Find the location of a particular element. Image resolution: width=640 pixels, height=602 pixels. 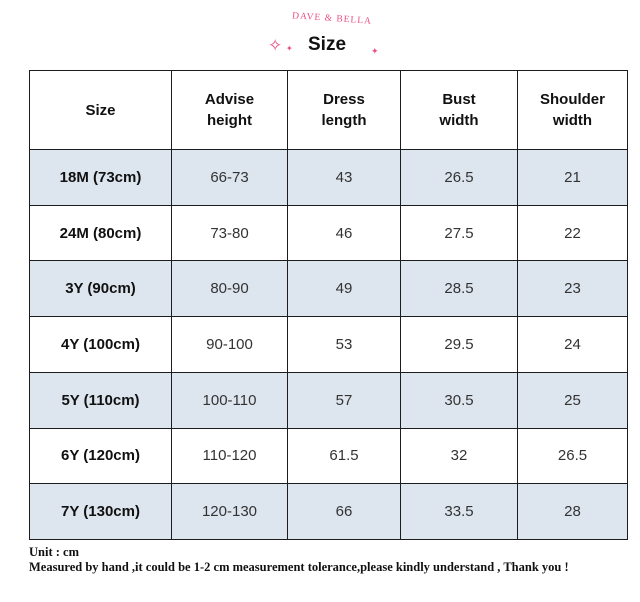

advise-height-cell: 110-120 is located at coordinates (229, 456).